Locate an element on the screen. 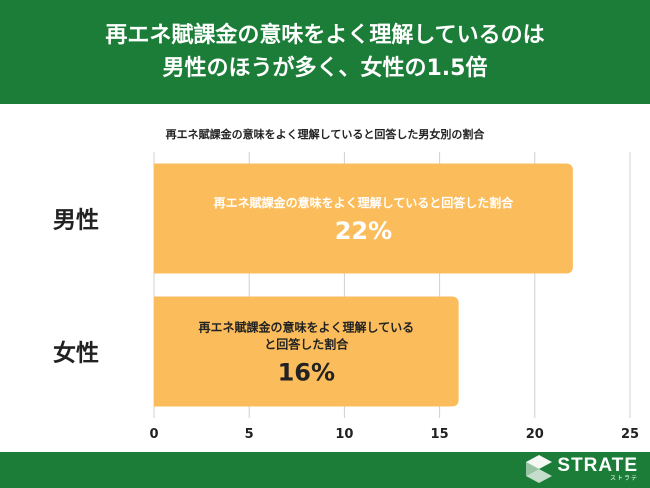 This screenshot has width=650, height=488. bar-label-text: 再エネ賦課金の意味をよく理解していると回答した割合 is located at coordinates (364, 202).